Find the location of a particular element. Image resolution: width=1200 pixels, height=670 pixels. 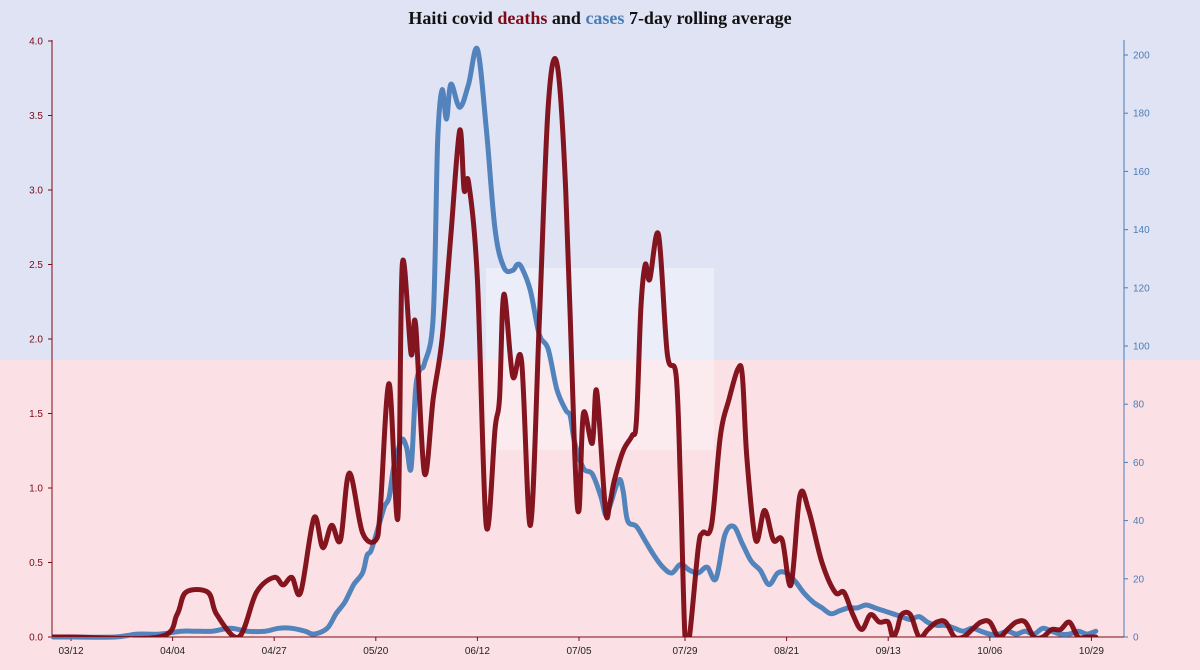

left-tick-label: 2.5 is located at coordinates (36, 265).